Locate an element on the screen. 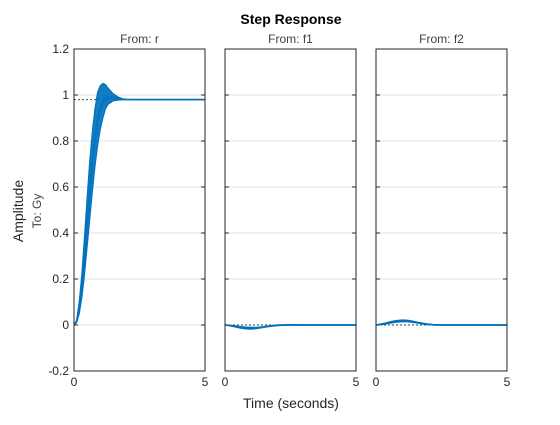  y-tick-label: 0.4 is located at coordinates (60, 233).